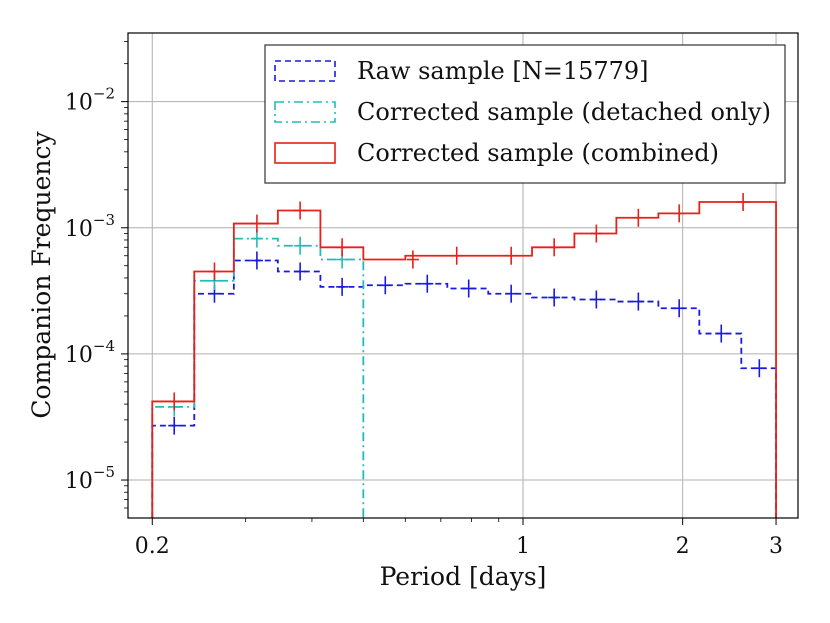 The image size is (830, 623). Describe the element at coordinates (564, 112) in the screenshot. I see `legend-label-detached: Corrected sample (detached only)` at that location.